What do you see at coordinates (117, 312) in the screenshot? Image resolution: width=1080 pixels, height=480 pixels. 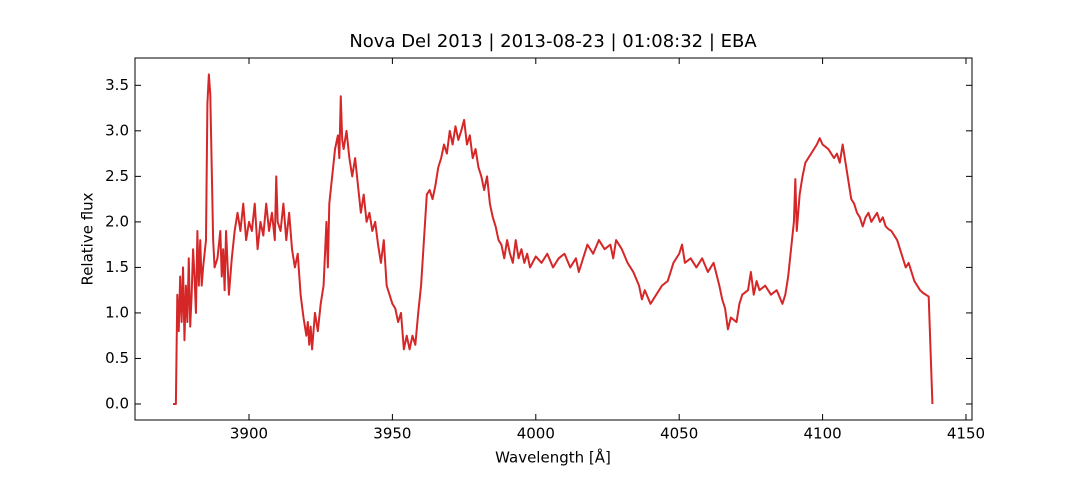 I see `y-tick-label: 1.0` at bounding box center [117, 312].